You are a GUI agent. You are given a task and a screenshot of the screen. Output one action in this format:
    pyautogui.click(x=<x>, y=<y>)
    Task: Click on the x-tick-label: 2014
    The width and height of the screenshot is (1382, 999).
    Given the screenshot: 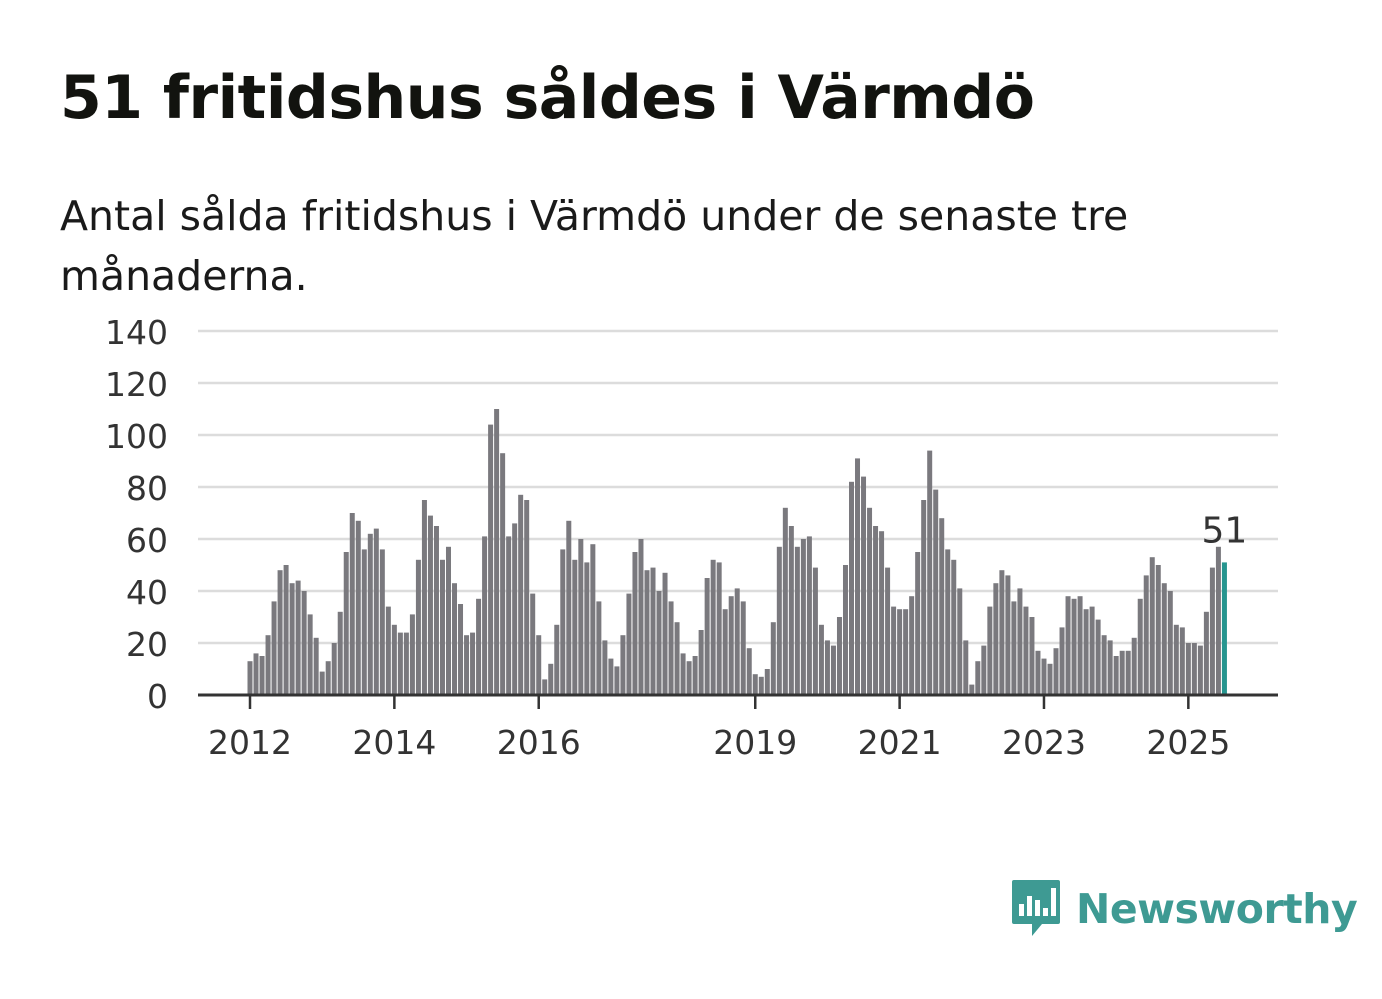 What is the action you would take?
    pyautogui.click(x=394, y=742)
    